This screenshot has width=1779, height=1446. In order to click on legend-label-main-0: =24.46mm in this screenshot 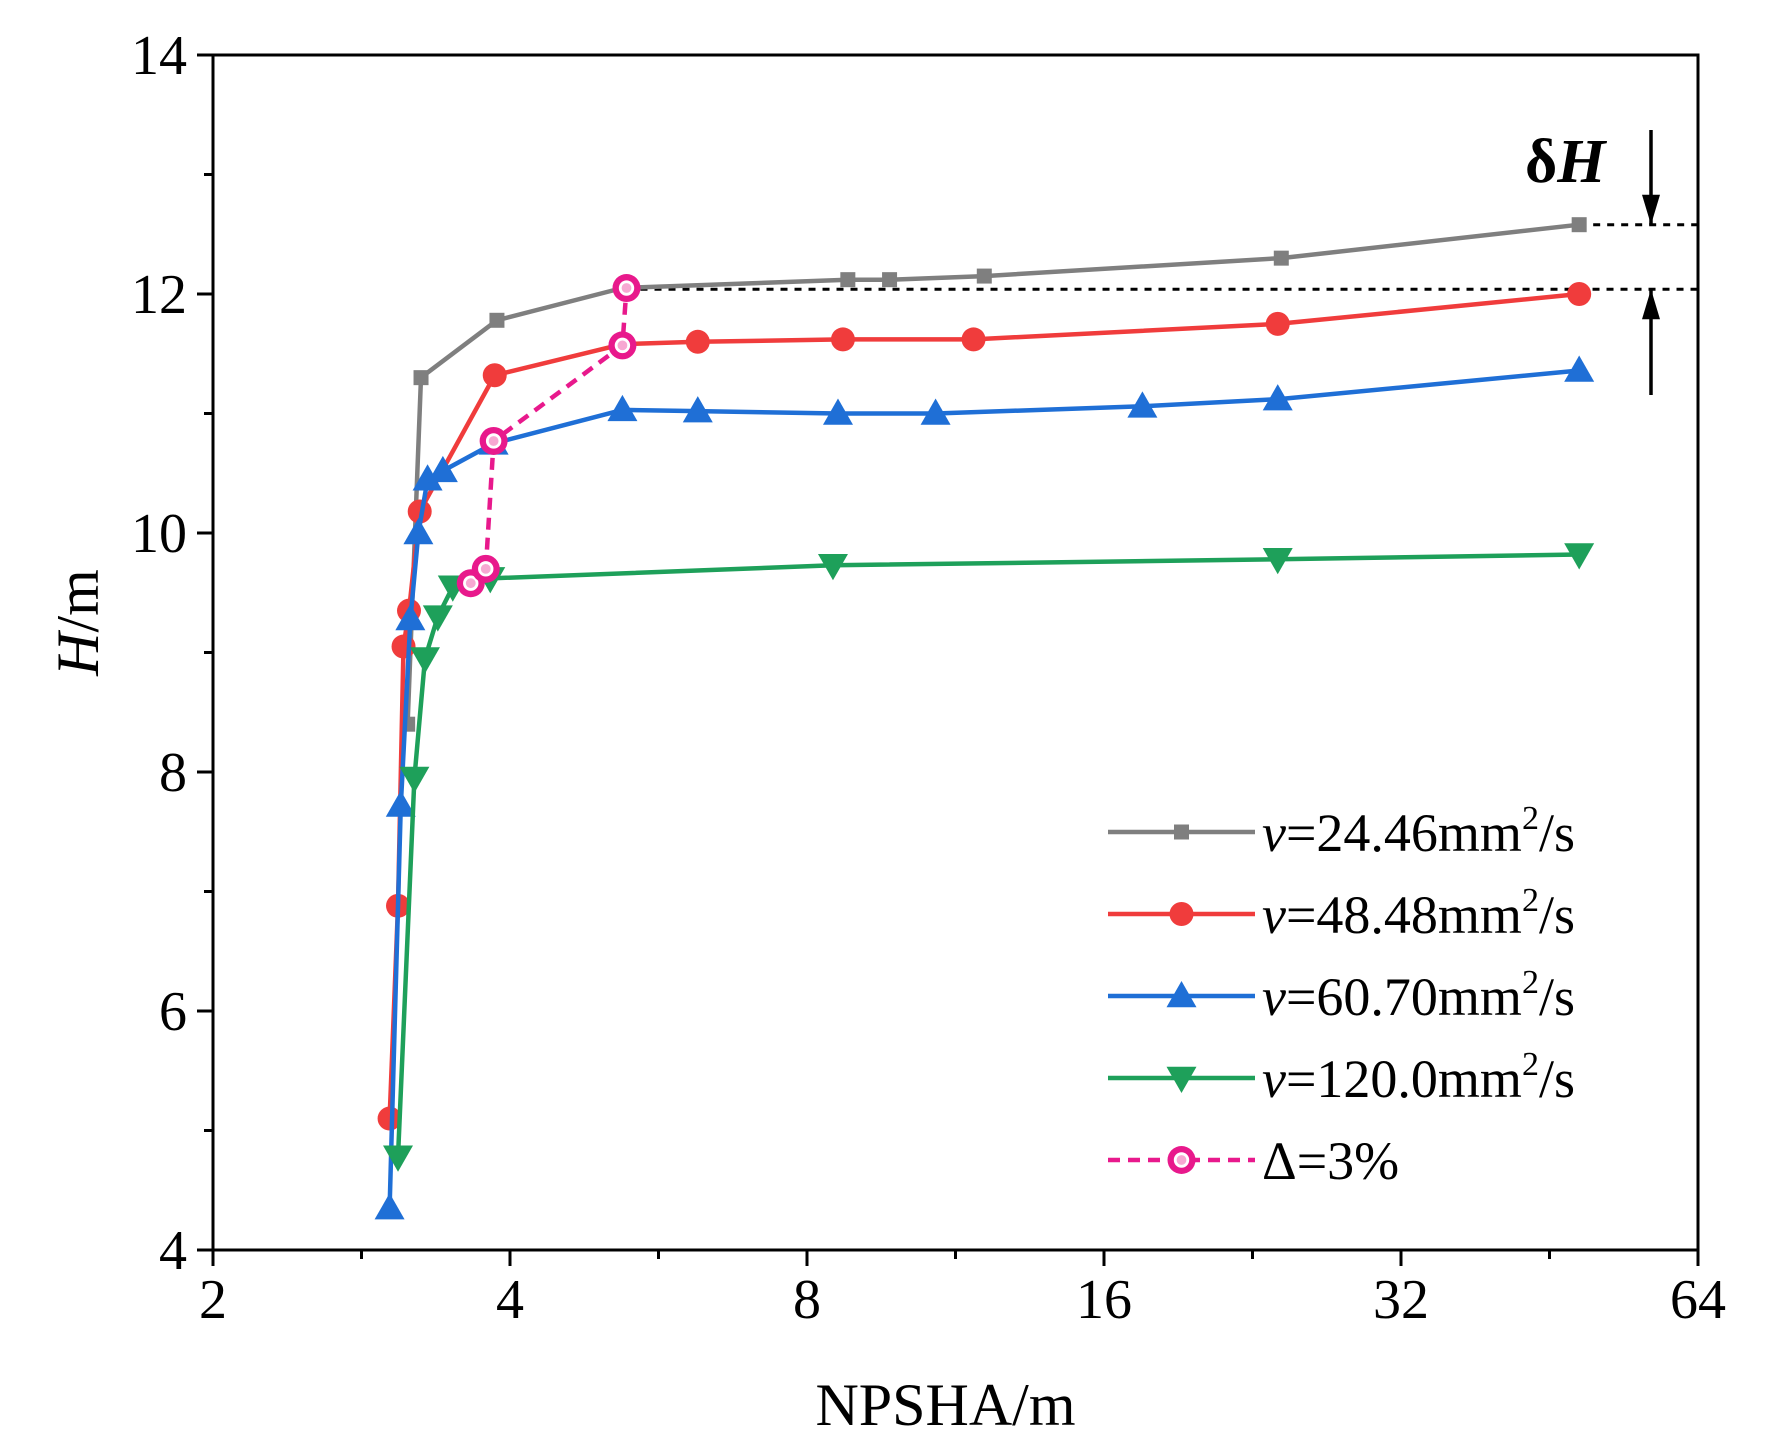, I will do `click(1404, 833)`.